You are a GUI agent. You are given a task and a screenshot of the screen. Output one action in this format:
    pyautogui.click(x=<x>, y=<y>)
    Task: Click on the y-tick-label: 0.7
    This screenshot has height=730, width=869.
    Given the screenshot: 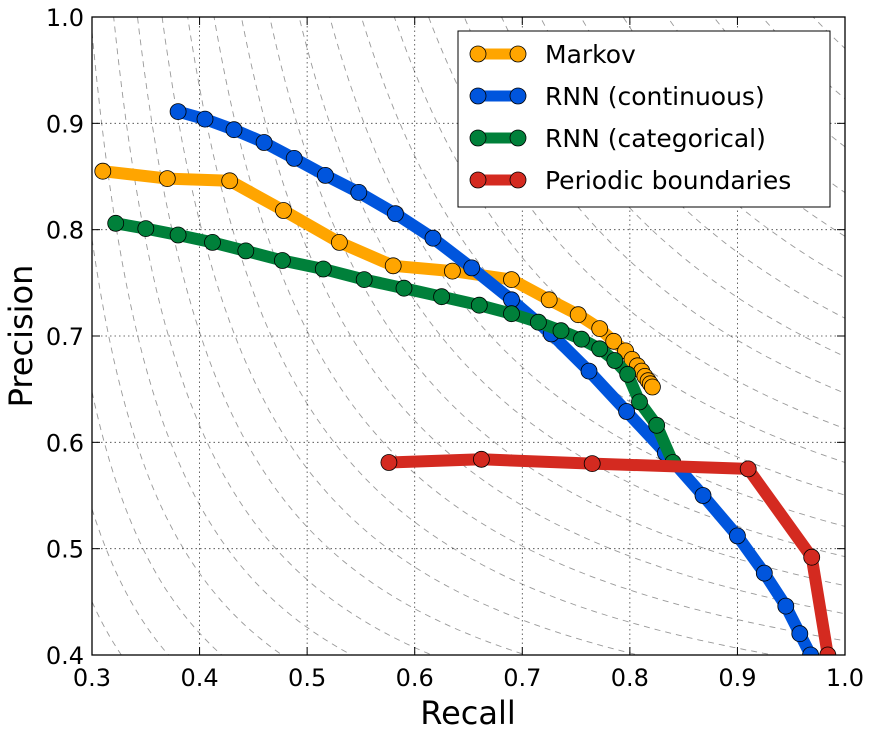 What is the action you would take?
    pyautogui.click(x=65, y=337)
    